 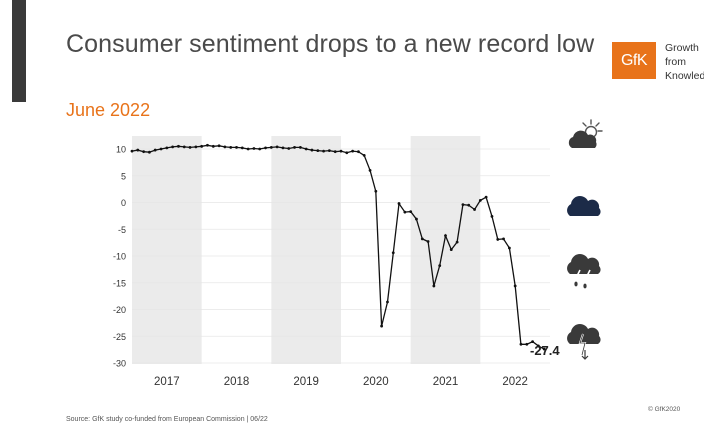 I want to click on year-band-2017, so click(x=167, y=250).